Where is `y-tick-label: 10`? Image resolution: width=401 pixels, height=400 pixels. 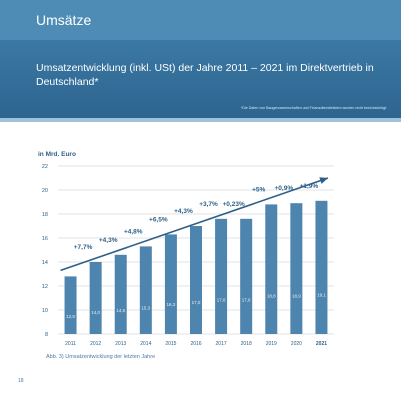
y-tick-label: 10 is located at coordinates (45, 311).